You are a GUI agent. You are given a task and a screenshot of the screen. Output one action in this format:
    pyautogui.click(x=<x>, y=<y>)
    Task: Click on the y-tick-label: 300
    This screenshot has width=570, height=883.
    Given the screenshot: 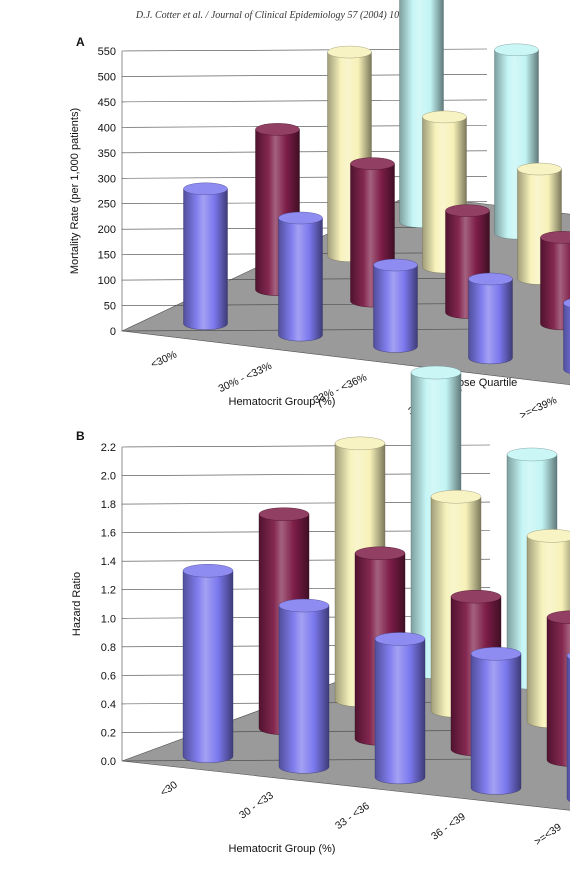 What is the action you would take?
    pyautogui.click(x=107, y=179)
    